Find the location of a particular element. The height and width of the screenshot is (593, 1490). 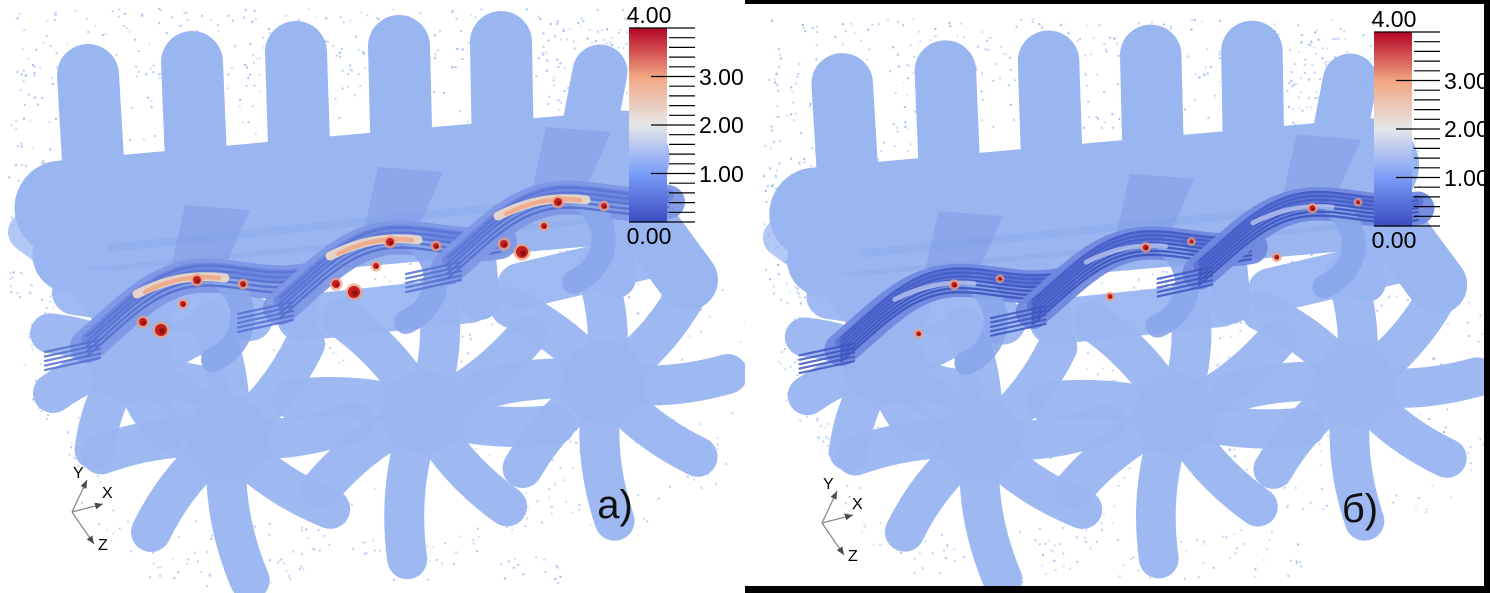

subfigure-label-a: а) is located at coordinates (615, 505).